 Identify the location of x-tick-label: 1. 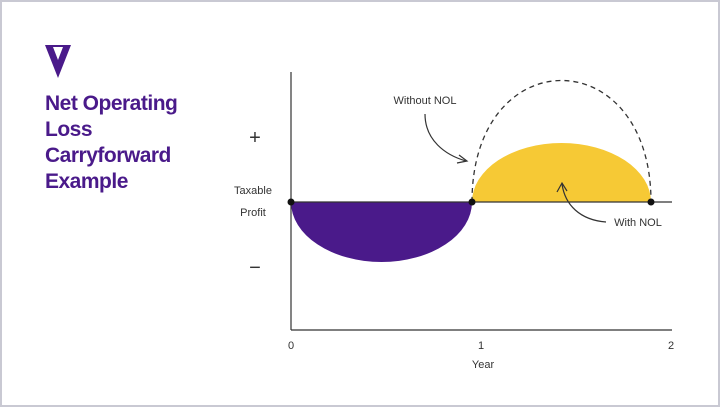
(481, 346).